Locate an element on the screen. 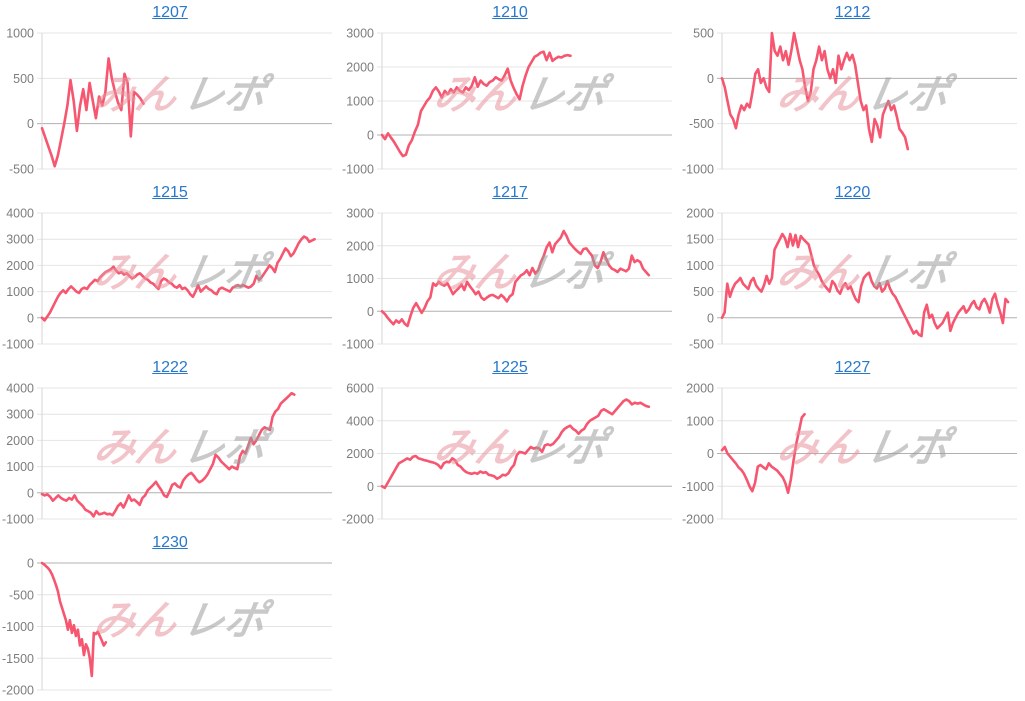 This screenshot has width=1025, height=701. chart-link-1222: 1222 is located at coordinates (170, 367).